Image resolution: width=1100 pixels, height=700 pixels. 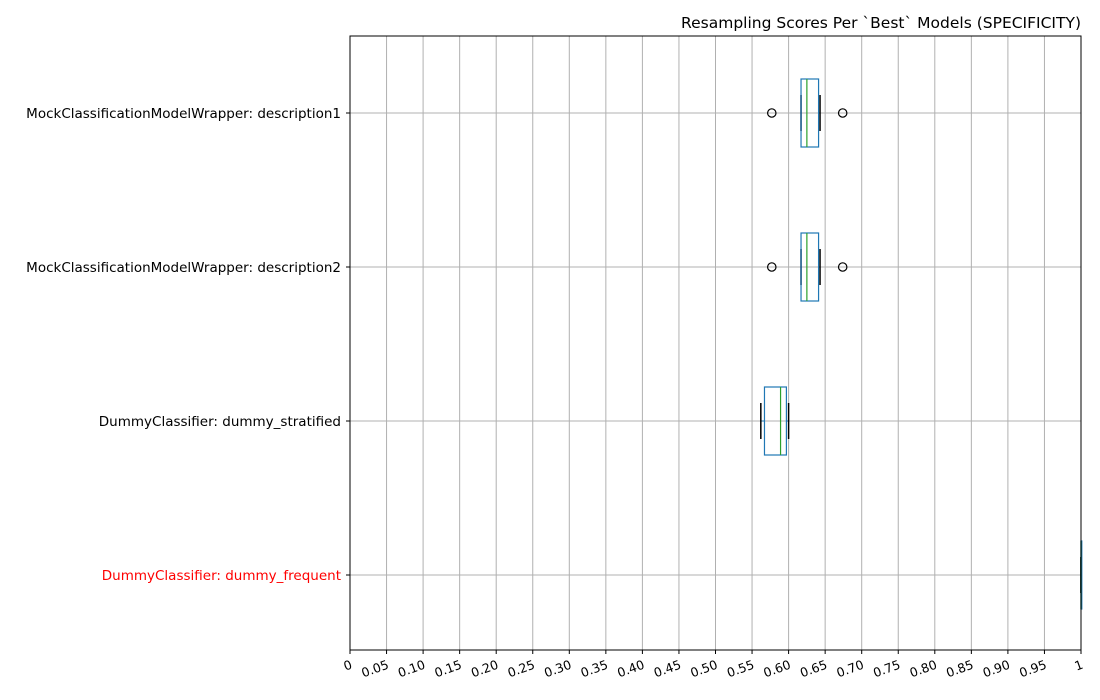 I want to click on x-tick-label-7: 0.35, so click(x=594, y=669).